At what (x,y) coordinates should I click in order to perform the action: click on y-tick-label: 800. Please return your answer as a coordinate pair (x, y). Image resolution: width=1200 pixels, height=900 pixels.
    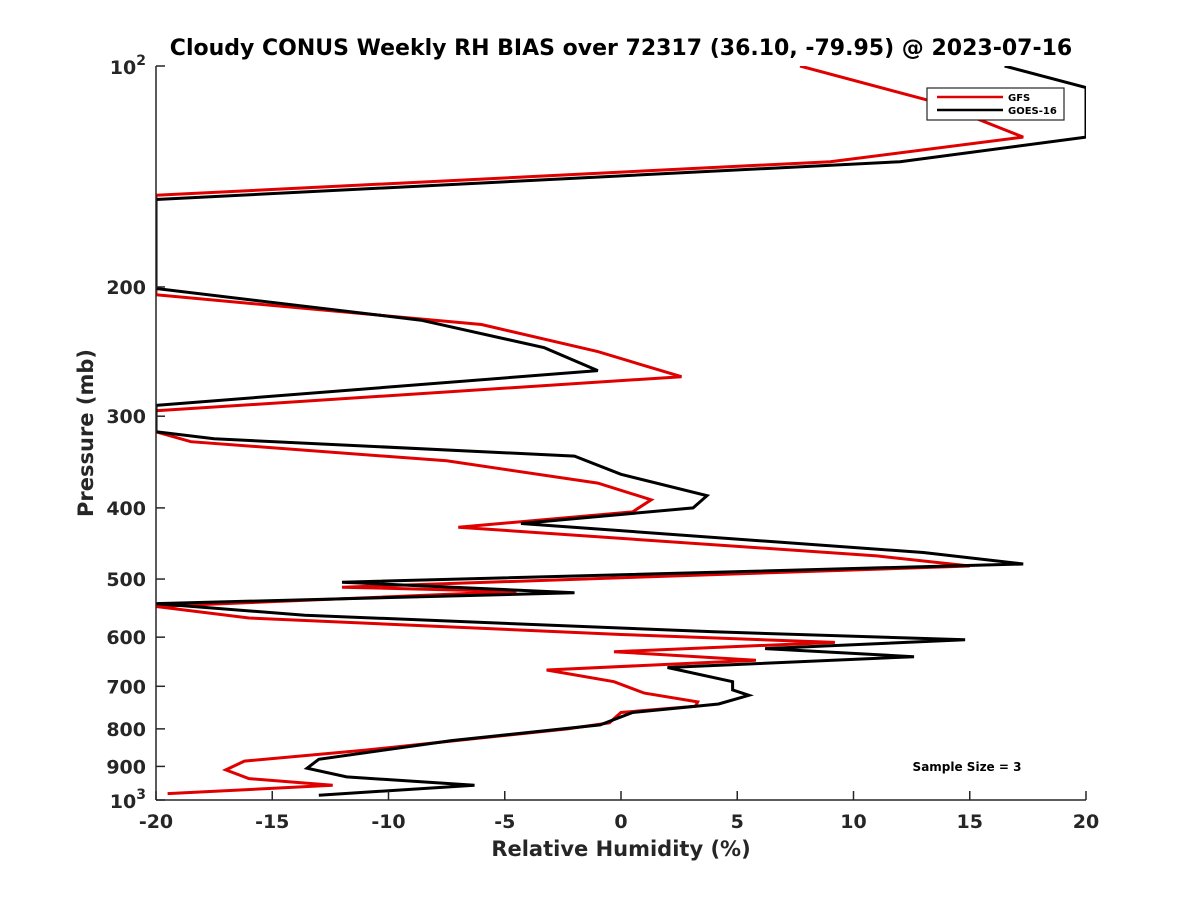
    Looking at the image, I should click on (126, 730).